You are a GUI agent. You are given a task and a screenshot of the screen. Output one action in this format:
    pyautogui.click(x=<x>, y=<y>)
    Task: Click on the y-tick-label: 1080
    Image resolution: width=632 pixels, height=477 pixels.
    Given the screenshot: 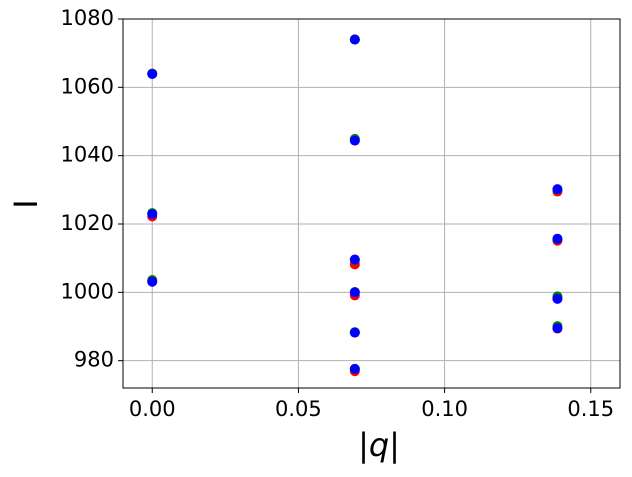 What is the action you would take?
    pyautogui.click(x=87, y=18)
    